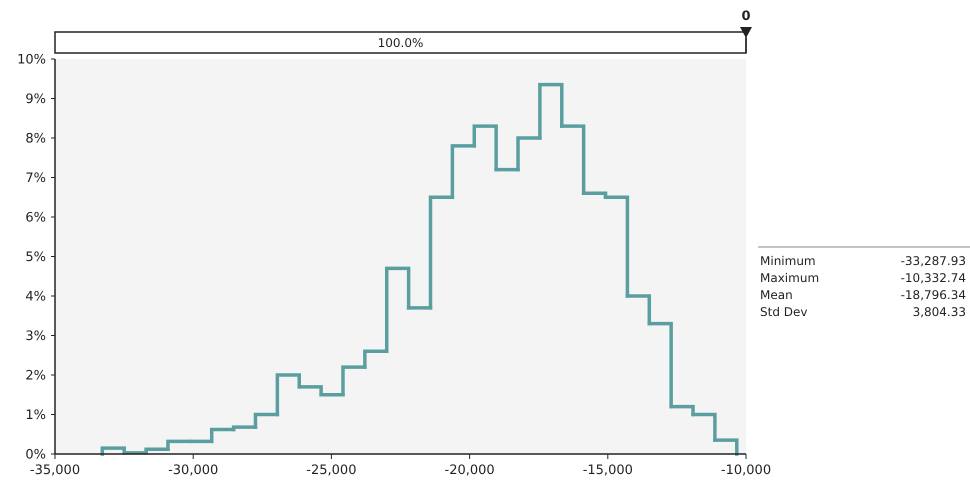 This screenshot has width=970, height=487. I want to click on y-tick-label: 2%, so click(35, 376).